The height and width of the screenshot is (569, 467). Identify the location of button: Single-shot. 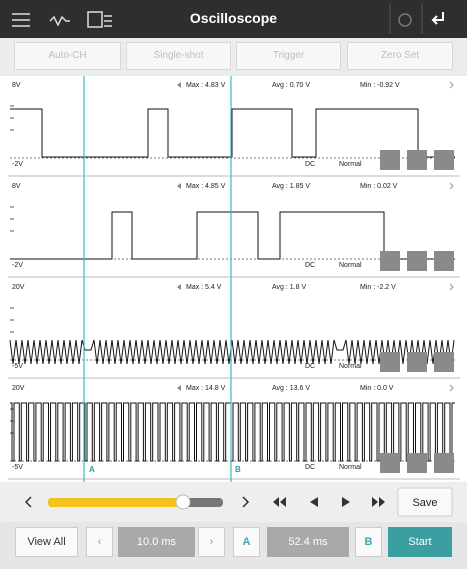
(178, 56).